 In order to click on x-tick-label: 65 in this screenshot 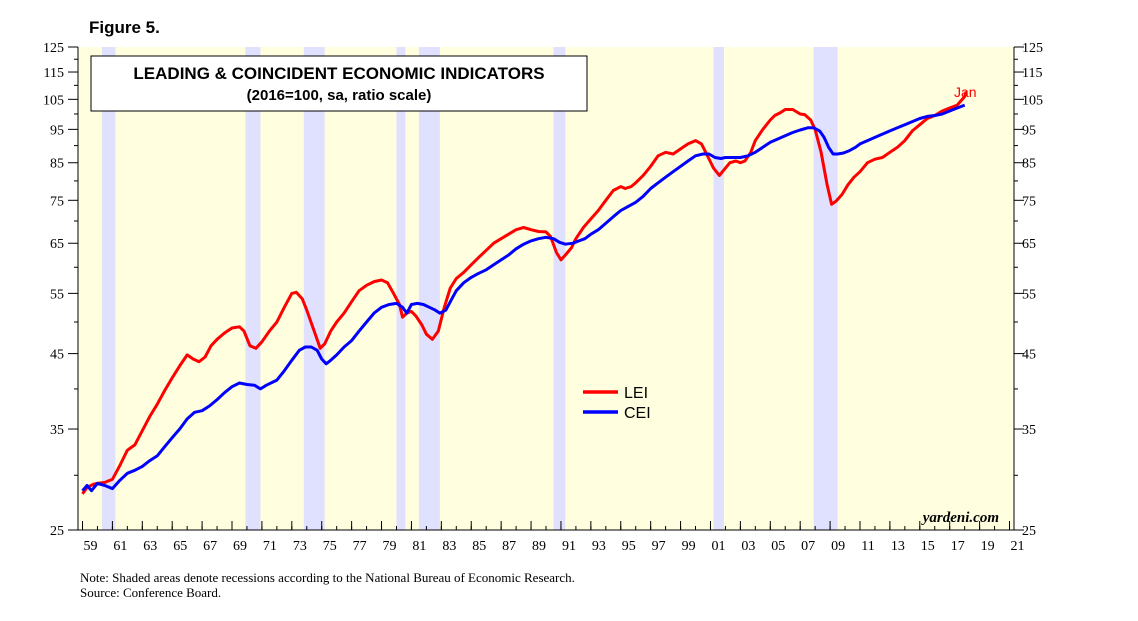, I will do `click(180, 546)`.